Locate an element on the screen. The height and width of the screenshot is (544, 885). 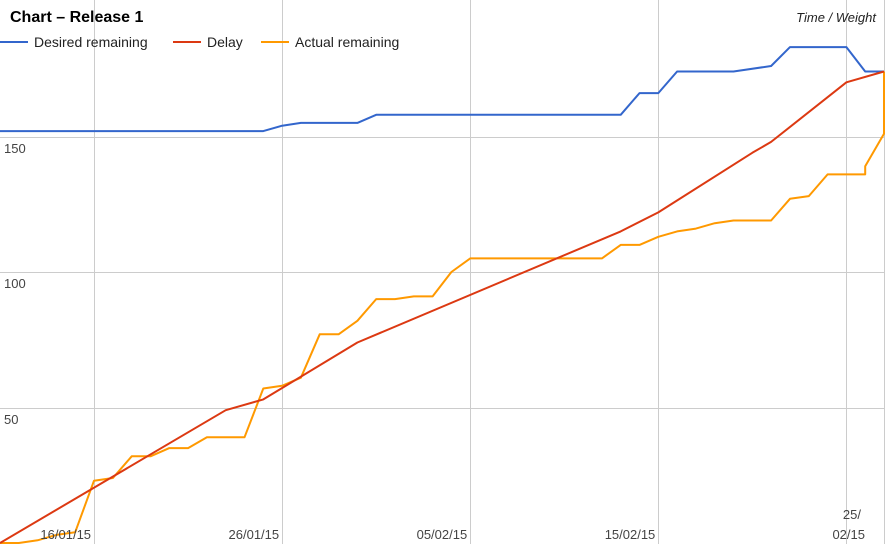
y-tick-label: 100 is located at coordinates (15, 283).